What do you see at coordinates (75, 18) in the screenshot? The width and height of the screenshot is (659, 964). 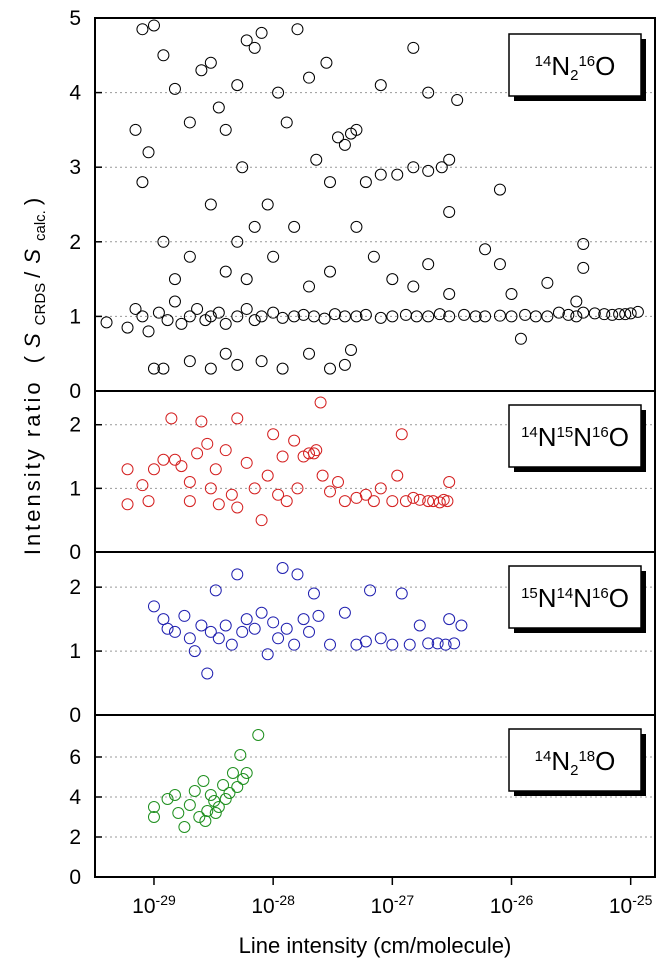 I see `y-tick-label: 5` at bounding box center [75, 18].